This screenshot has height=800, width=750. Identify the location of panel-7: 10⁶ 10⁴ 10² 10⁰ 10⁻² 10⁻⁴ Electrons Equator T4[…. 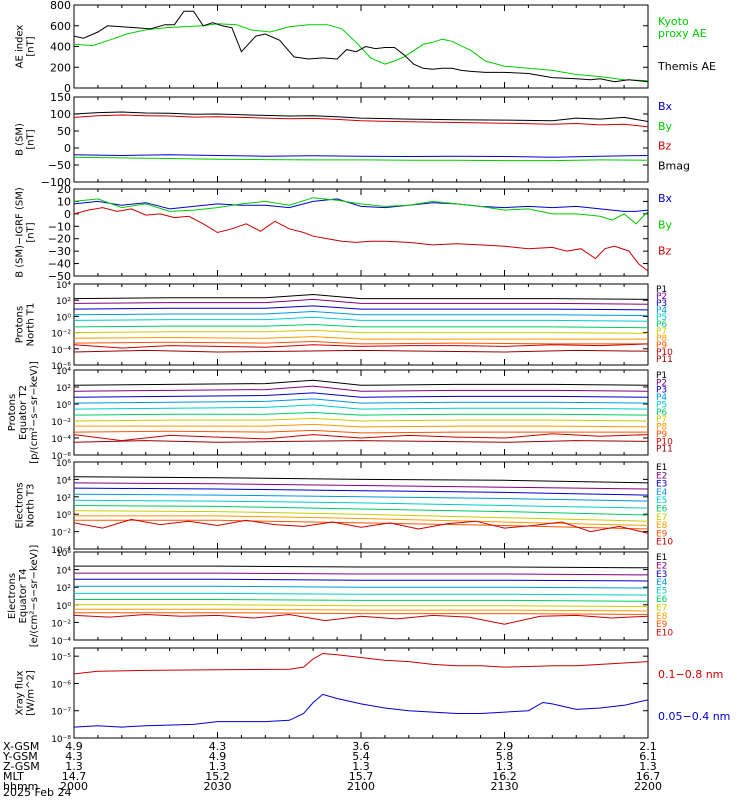
(340, 596).